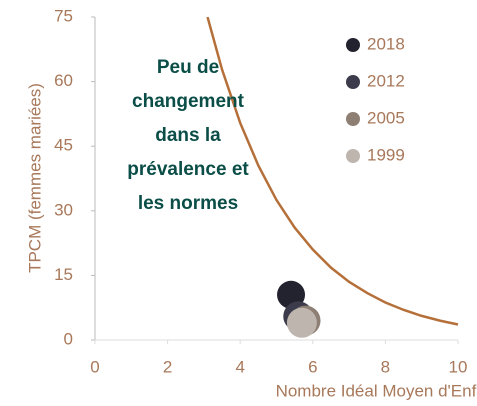  I want to click on annotation: prévalence et, so click(188, 169).